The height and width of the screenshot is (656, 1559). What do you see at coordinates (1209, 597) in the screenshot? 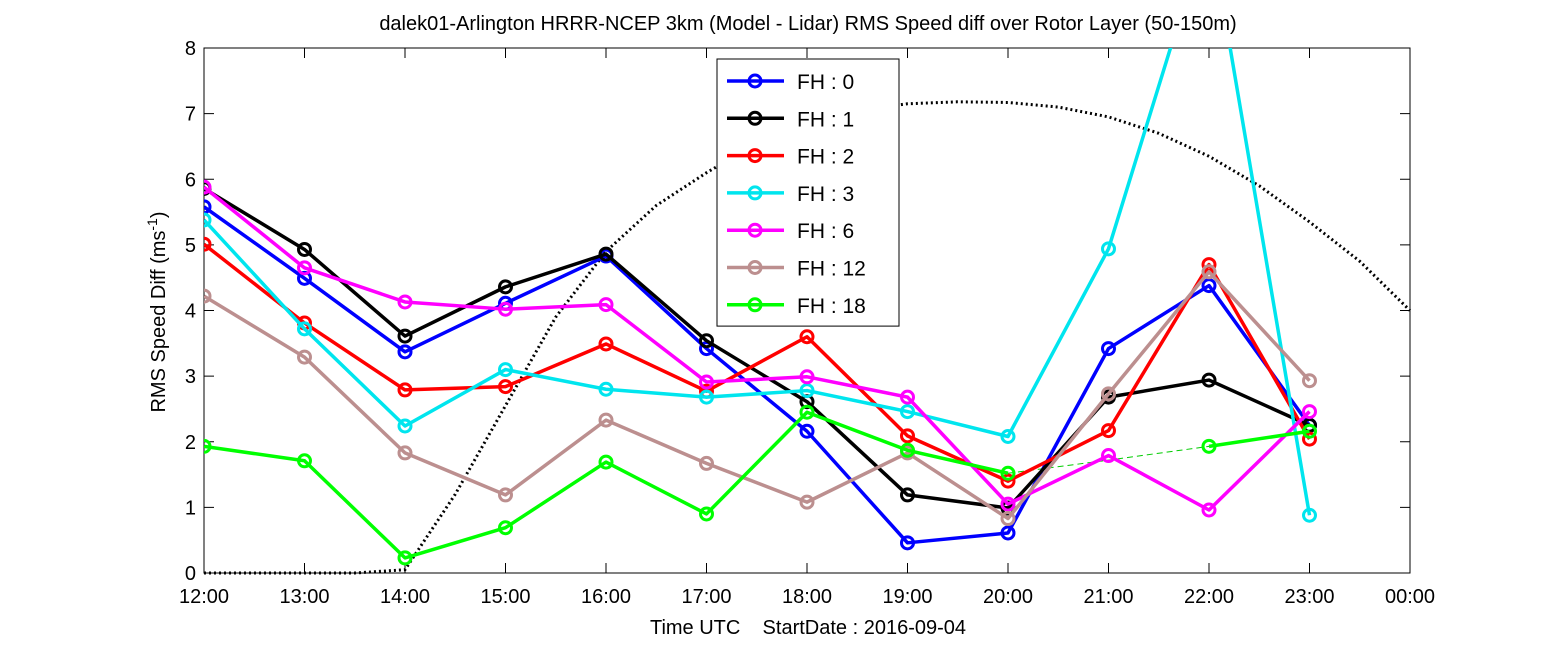
I see `x-tick-label: 22:00` at bounding box center [1209, 597].